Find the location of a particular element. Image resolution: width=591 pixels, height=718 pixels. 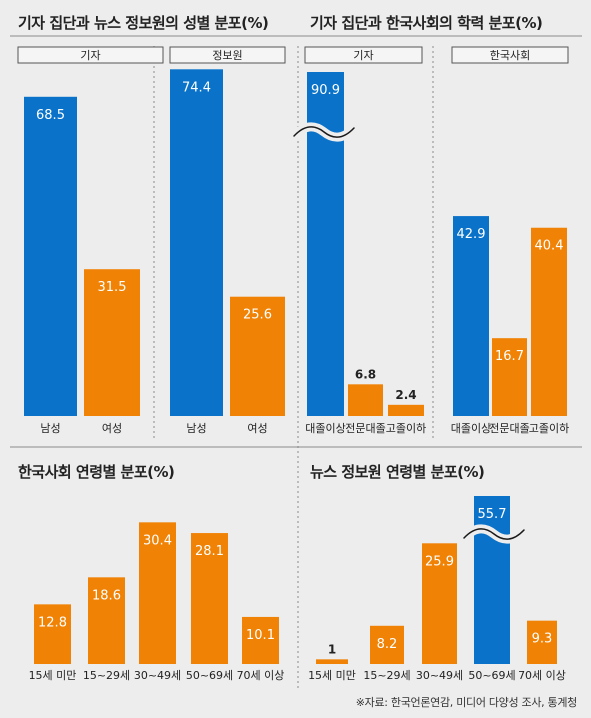

age-korea-category-label-4: 70세 이상 is located at coordinates (261, 675).